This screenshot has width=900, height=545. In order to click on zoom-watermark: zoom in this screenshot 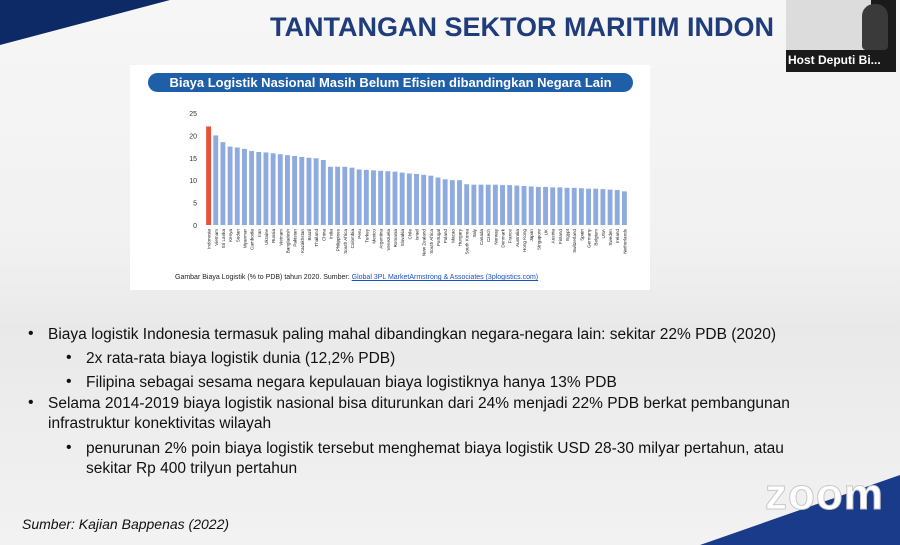, I will do `click(824, 495)`.